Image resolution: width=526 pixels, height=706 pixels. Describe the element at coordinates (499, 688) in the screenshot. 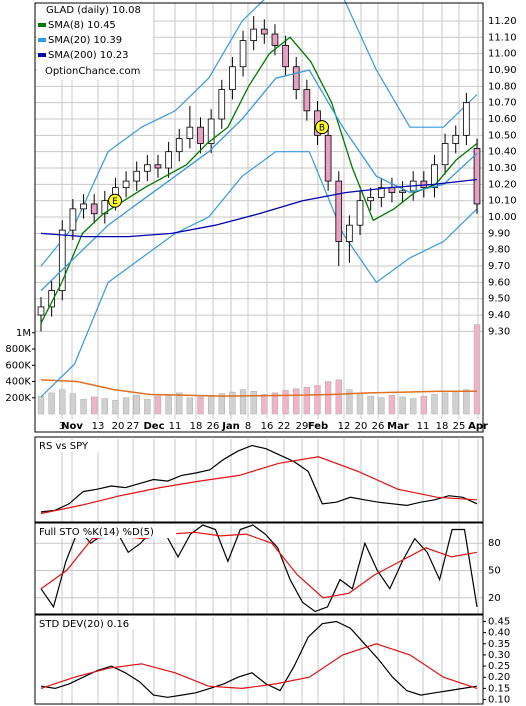

I see `y-tick-label: 0.15` at that location.